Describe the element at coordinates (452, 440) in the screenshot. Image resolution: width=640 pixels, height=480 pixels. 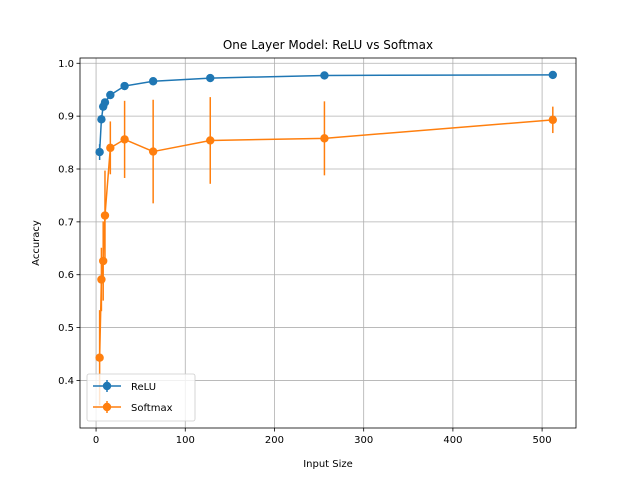
I see `x-tick-label: 400` at that location.